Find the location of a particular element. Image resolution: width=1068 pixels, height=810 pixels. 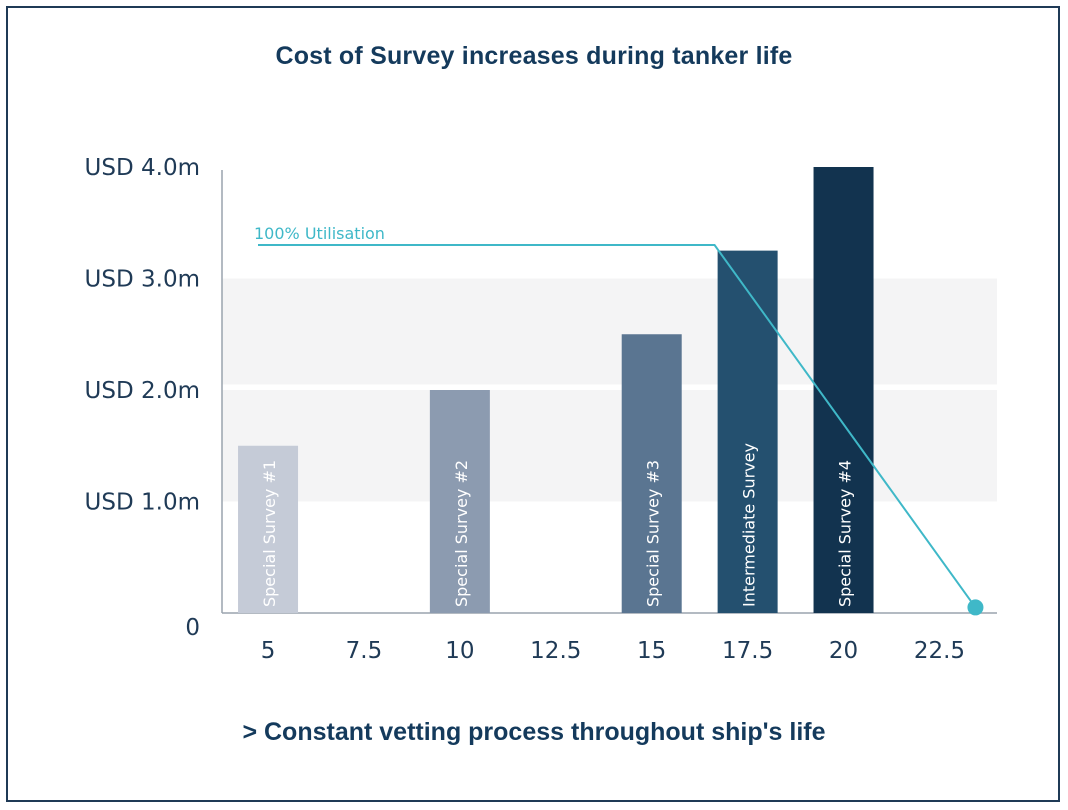

y-tick-label: USD 3.0m is located at coordinates (142, 280).